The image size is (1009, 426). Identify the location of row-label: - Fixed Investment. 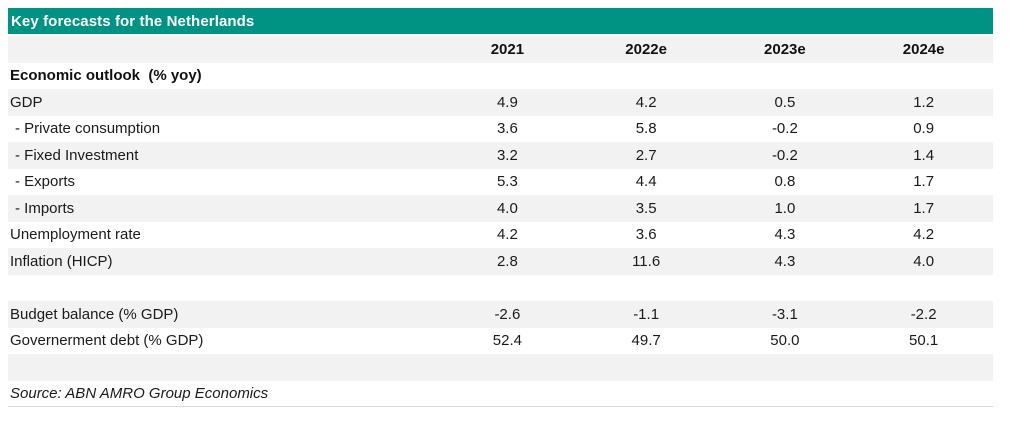
(77, 155).